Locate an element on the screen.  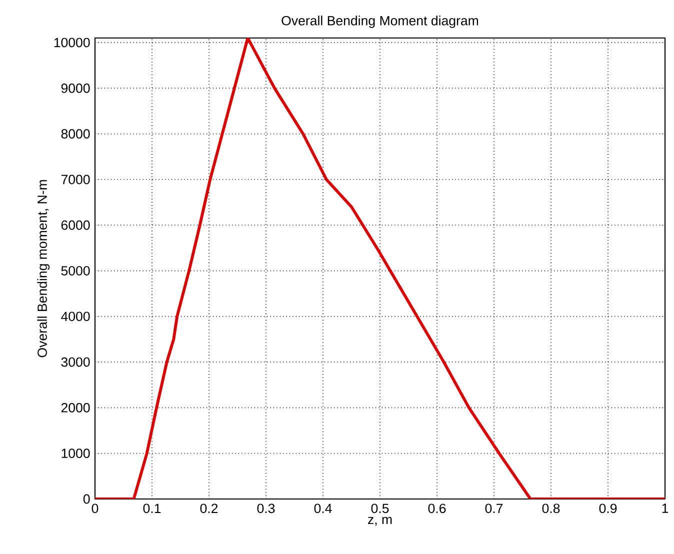
y-tick-label: 8000 is located at coordinates (75, 134).